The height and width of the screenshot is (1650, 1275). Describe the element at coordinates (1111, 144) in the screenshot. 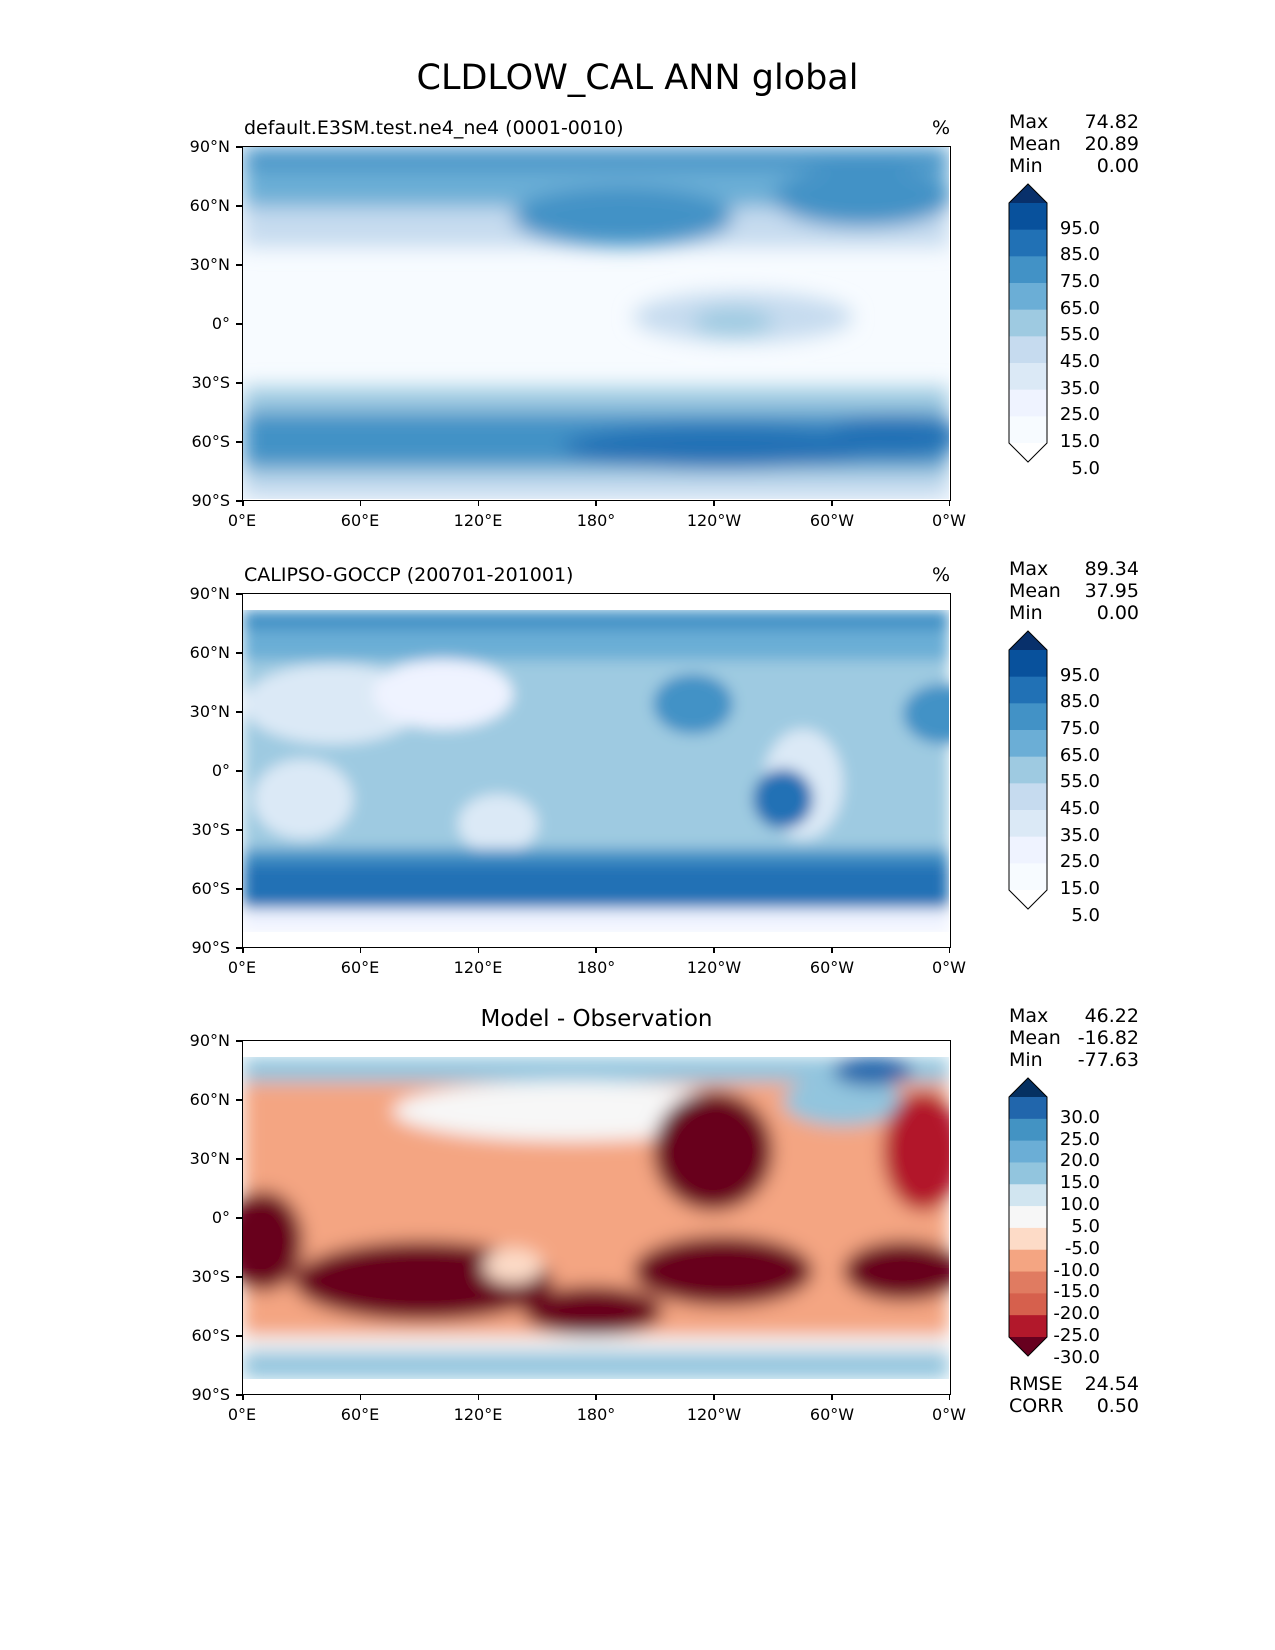

I see `mean-value: 20.89` at that location.